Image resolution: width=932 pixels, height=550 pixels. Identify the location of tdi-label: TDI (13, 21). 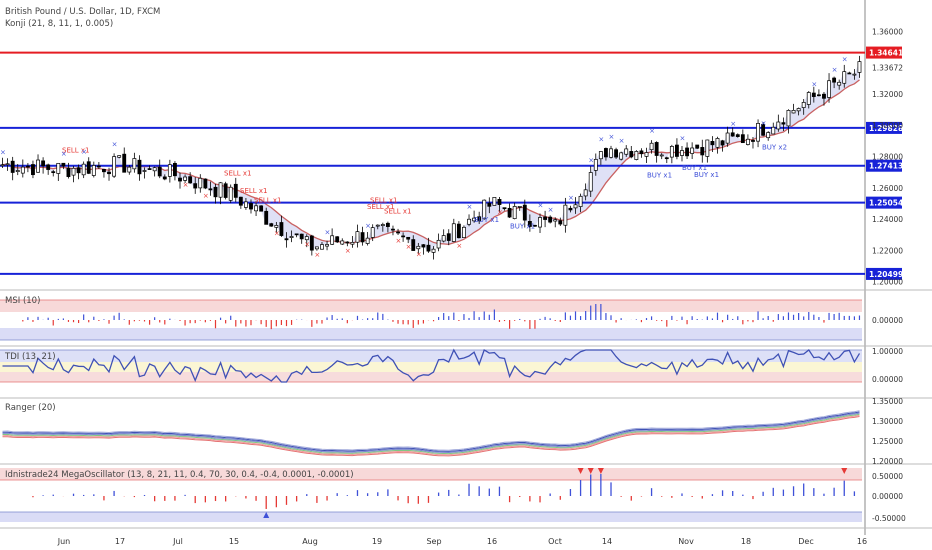
(30, 357).